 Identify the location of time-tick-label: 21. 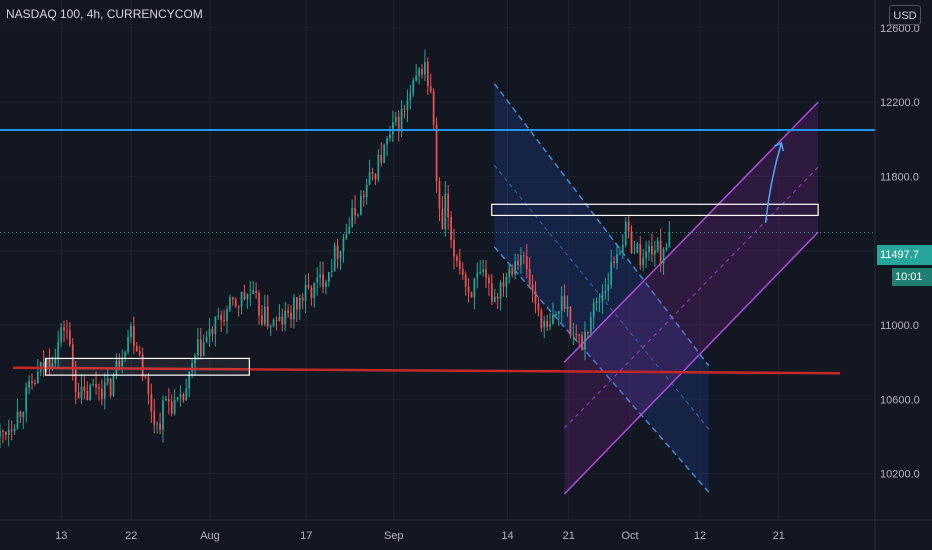
(569, 536).